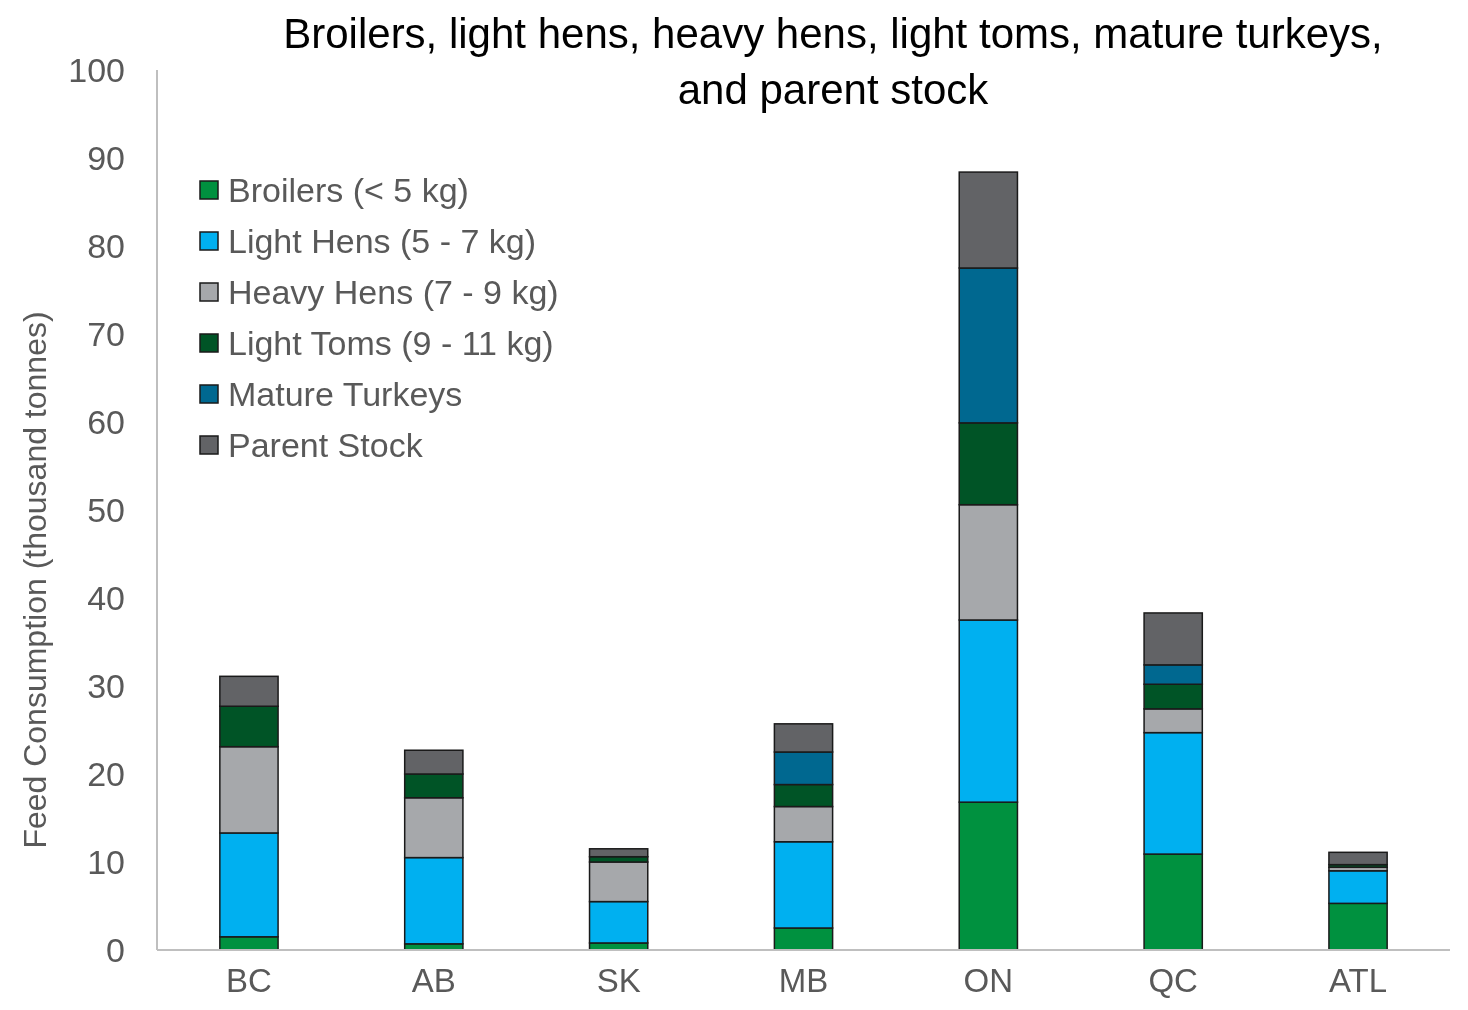 The image size is (1468, 1010). I want to click on legend-label: Light Hens (5 - 7 kg), so click(382, 240).